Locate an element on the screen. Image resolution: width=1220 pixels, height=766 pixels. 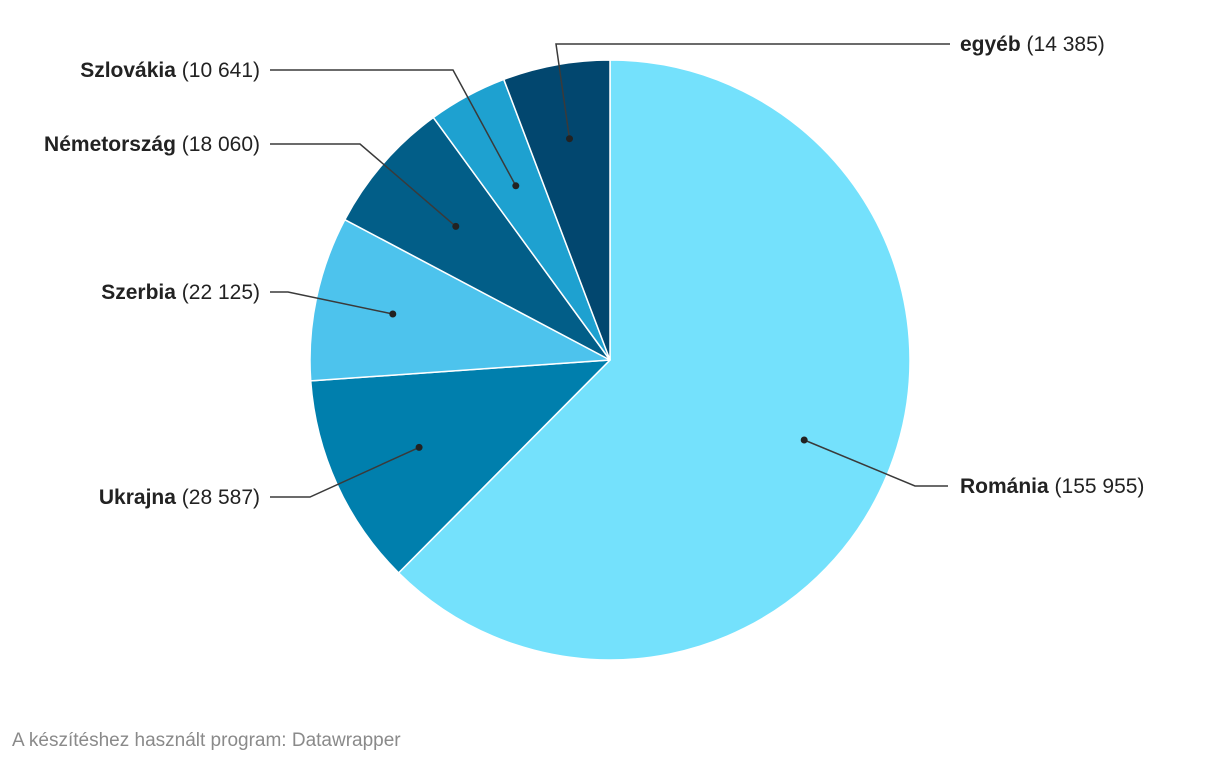
leader-dot-ukrajna is located at coordinates (419, 447).